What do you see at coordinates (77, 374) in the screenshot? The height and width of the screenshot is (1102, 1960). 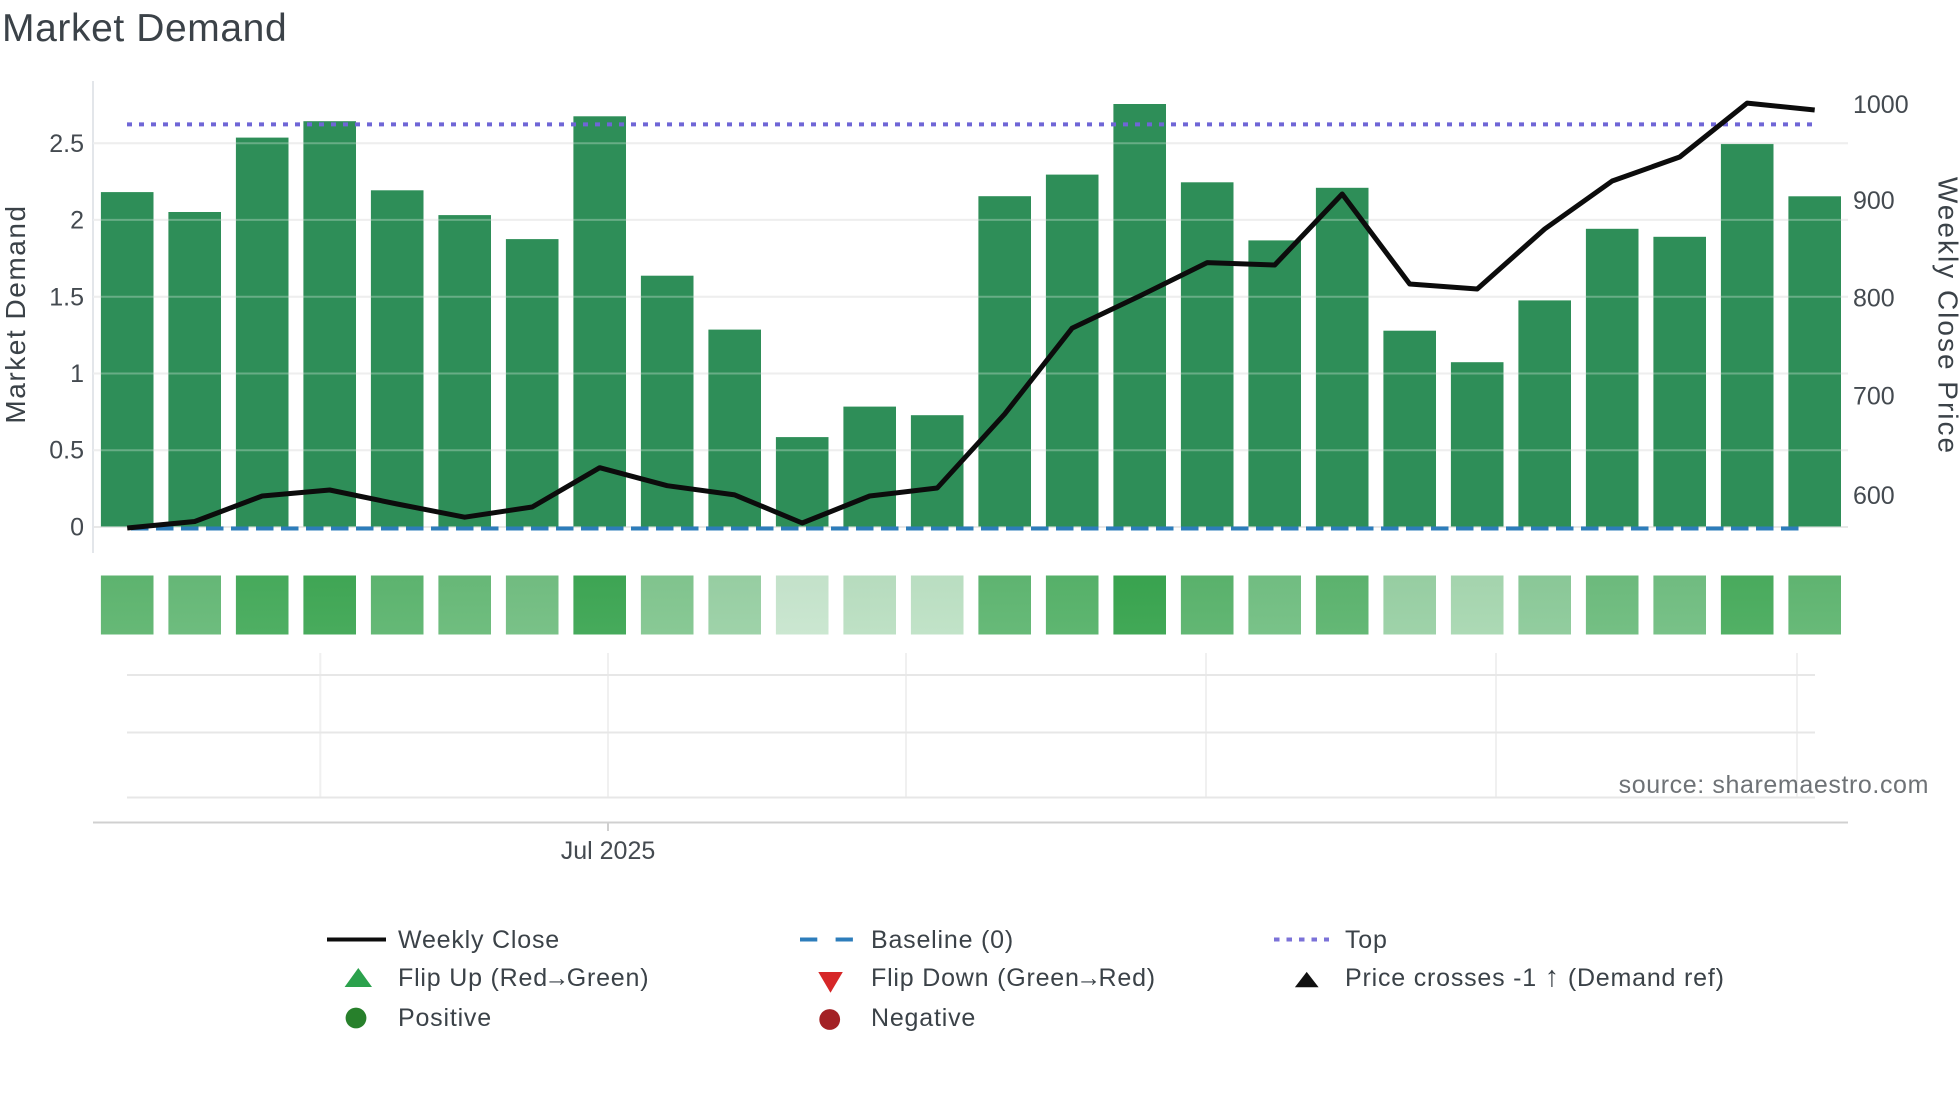 I see `svg-text: 1` at bounding box center [77, 374].